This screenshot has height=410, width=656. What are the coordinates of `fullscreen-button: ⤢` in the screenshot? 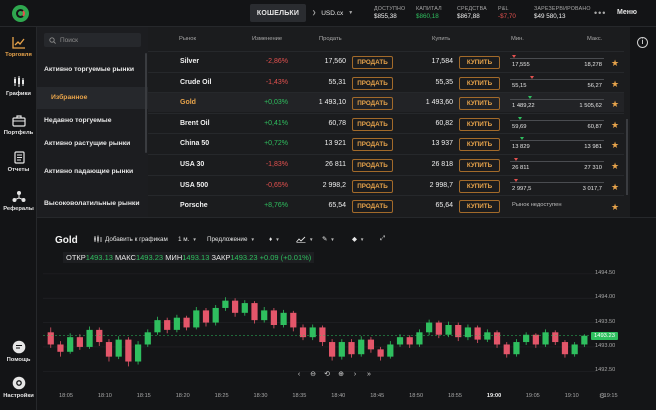 It's located at (382, 239).